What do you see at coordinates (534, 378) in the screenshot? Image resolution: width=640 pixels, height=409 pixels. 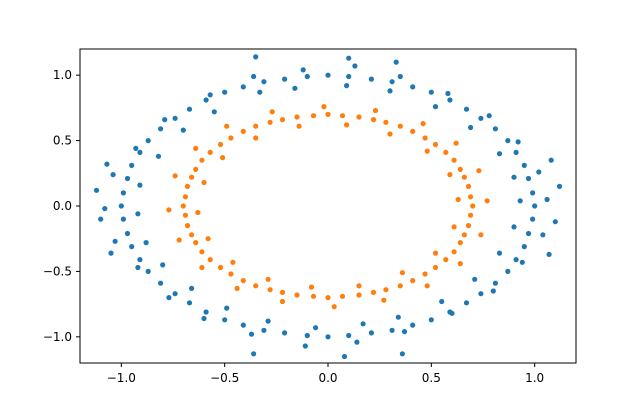 I see `x-tick-label: 1.0` at bounding box center [534, 378].